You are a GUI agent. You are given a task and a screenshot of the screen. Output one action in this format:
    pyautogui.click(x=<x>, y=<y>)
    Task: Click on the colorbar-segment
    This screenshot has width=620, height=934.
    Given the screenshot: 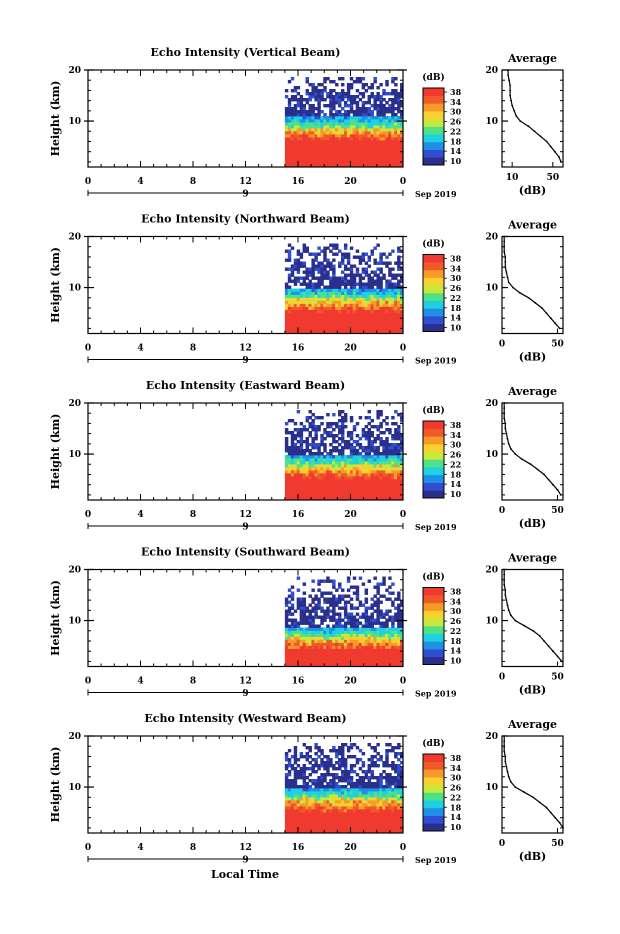 What is the action you would take?
    pyautogui.click(x=433, y=479)
    